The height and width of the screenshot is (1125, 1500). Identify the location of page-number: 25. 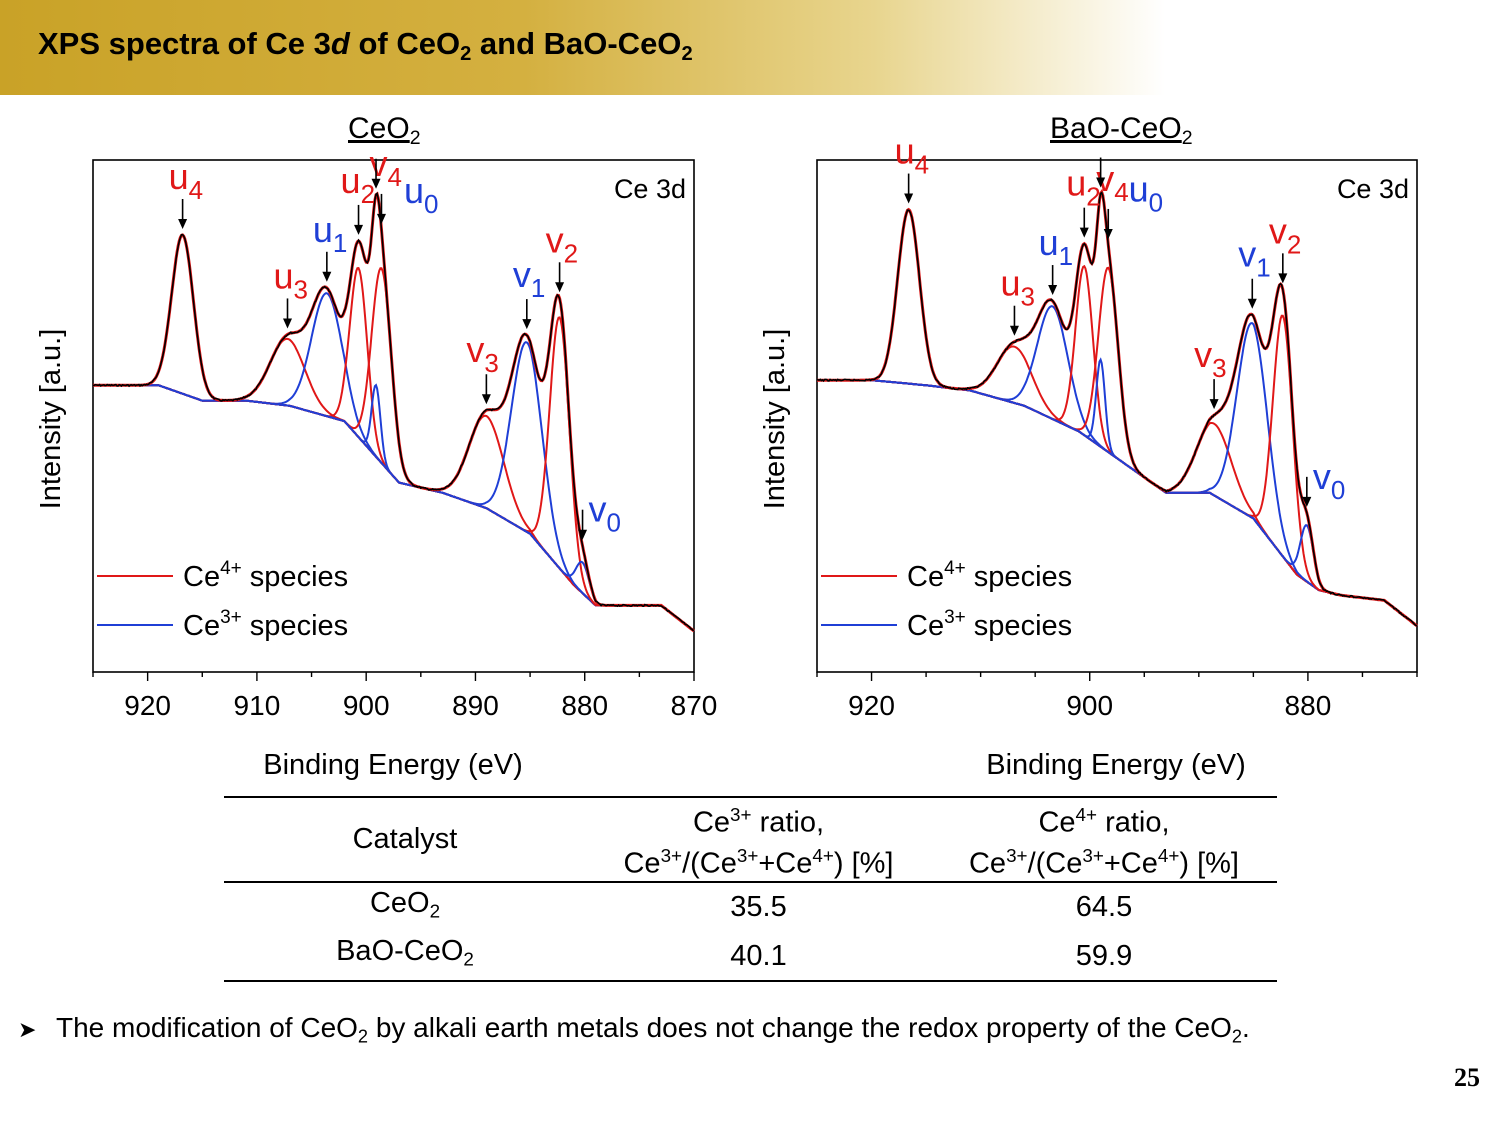
(1467, 1077).